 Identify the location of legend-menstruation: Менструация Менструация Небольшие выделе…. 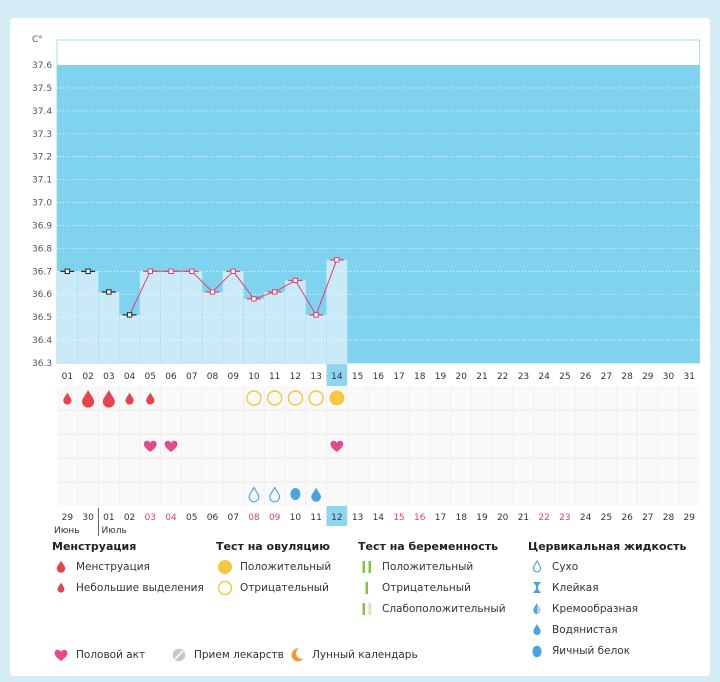
(128, 569).